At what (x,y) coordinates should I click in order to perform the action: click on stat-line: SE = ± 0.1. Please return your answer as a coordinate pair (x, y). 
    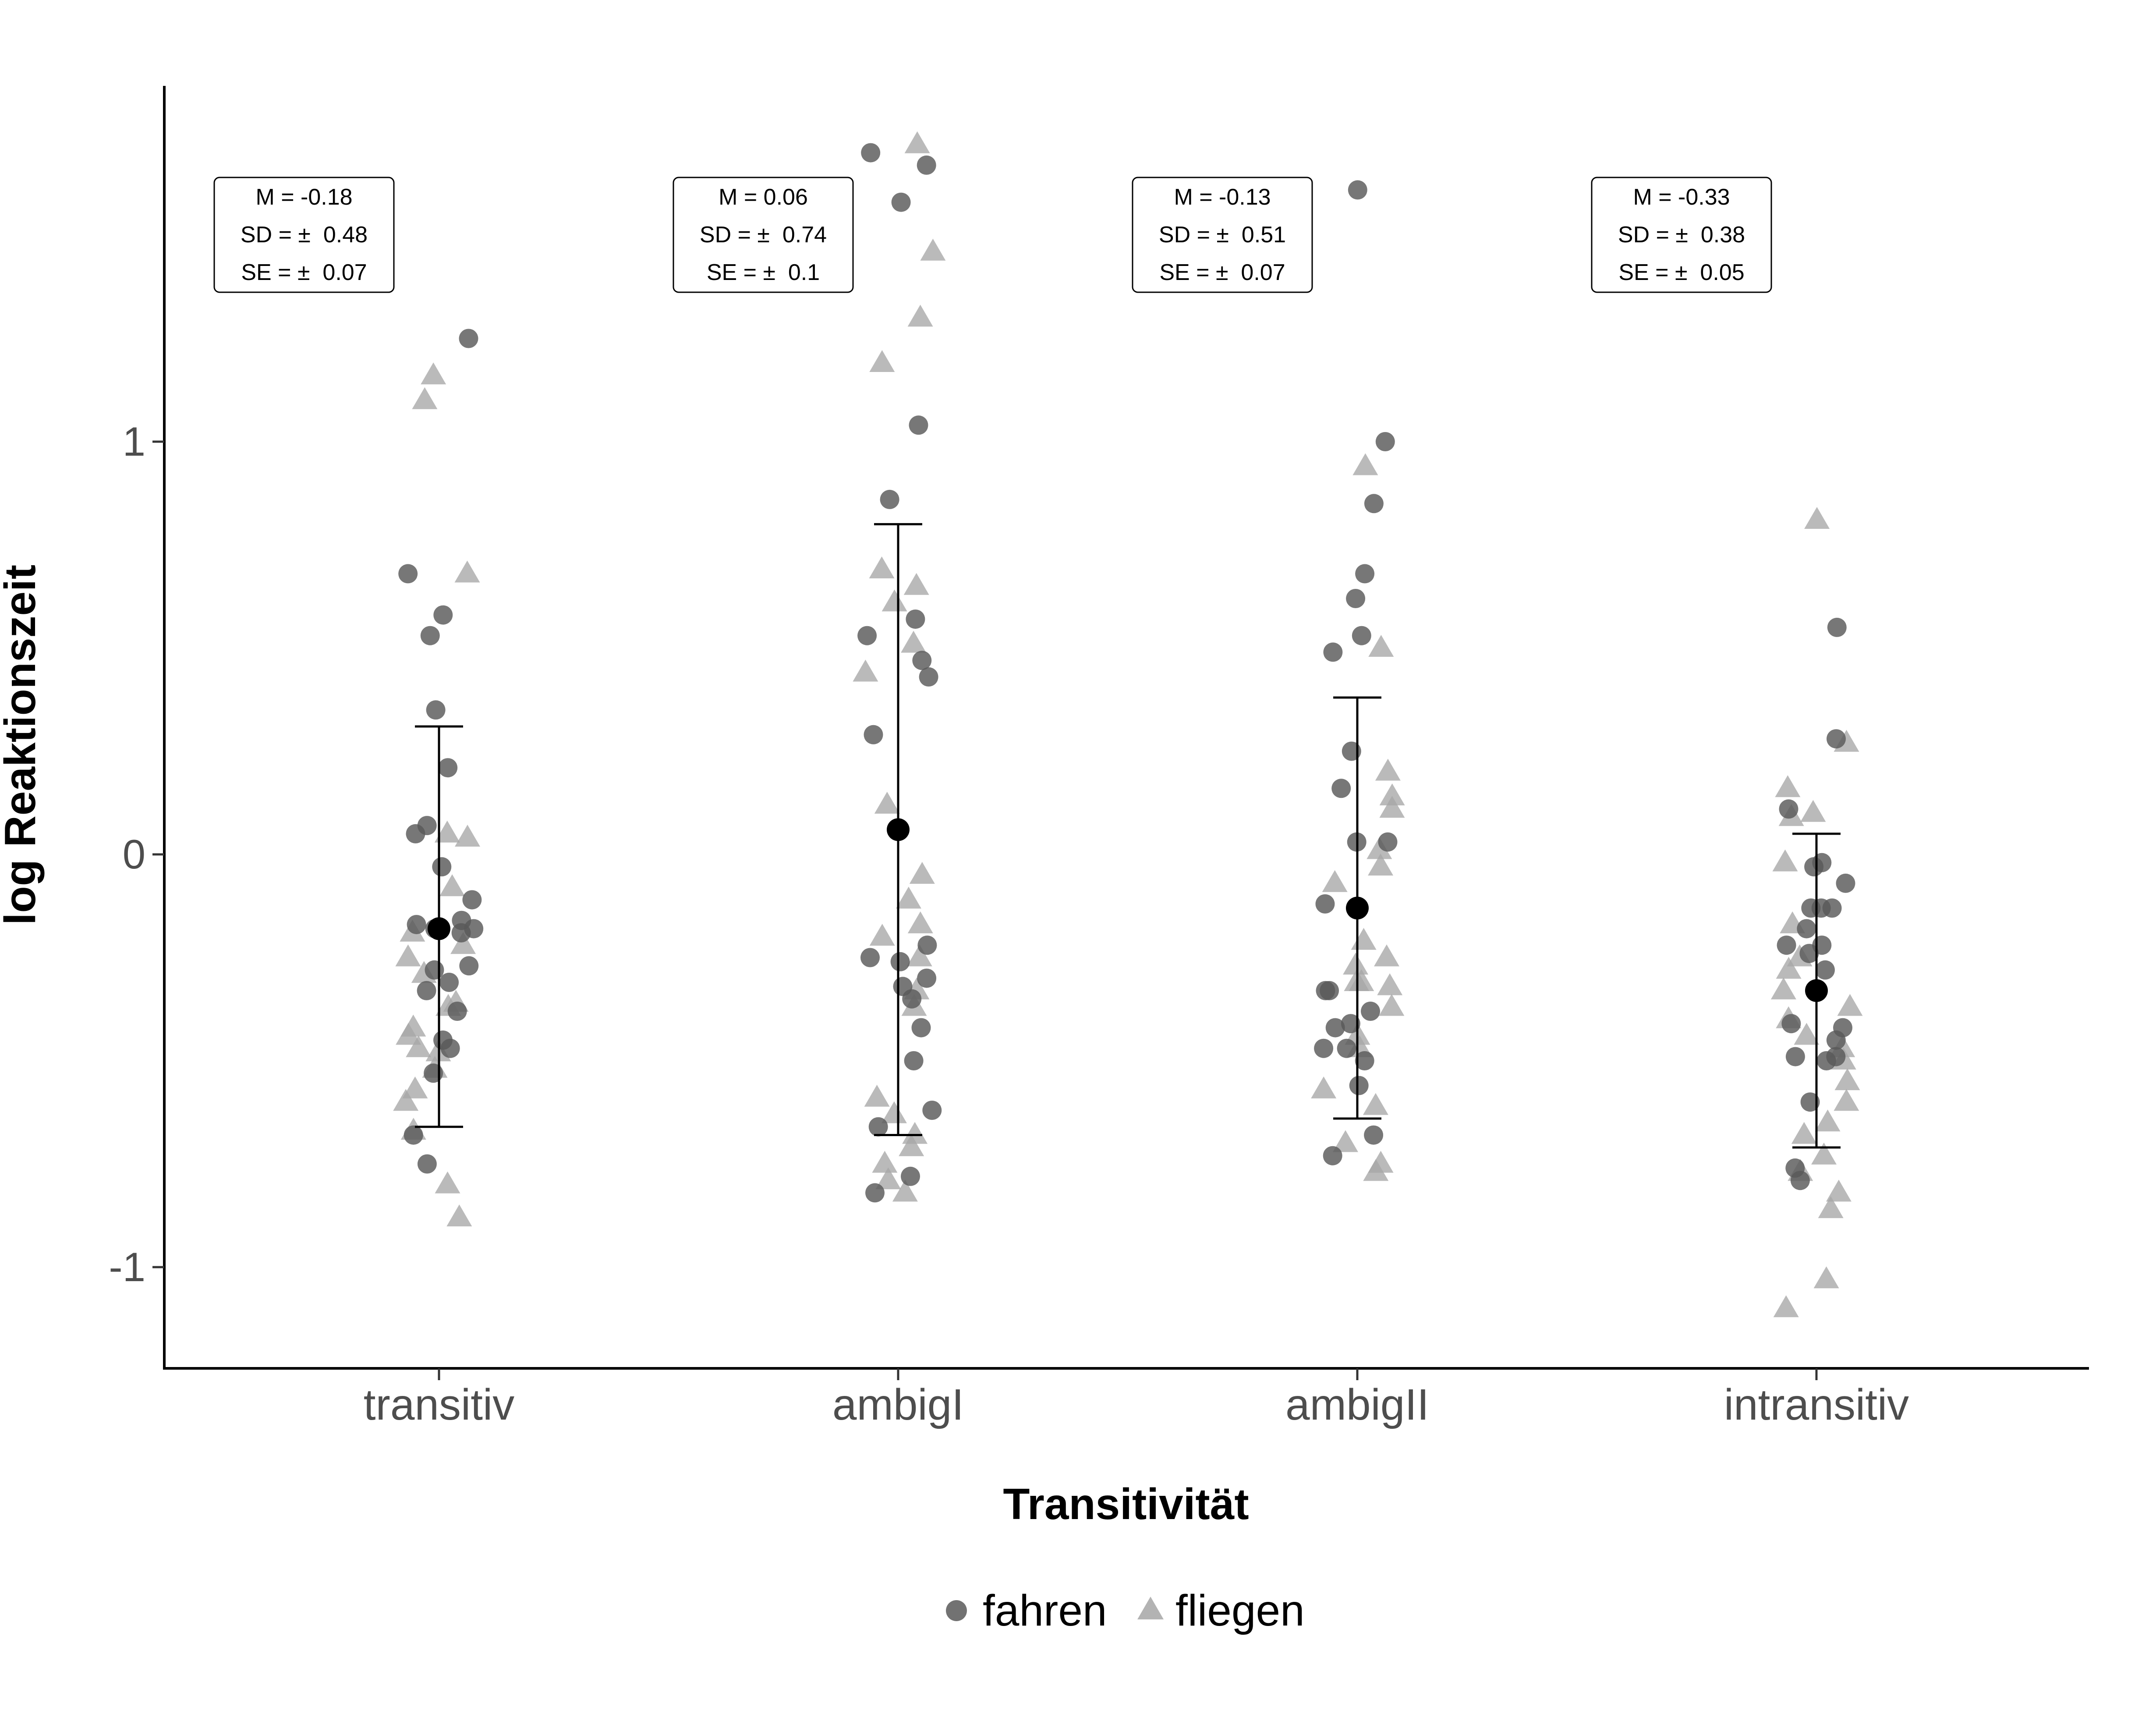
    Looking at the image, I should click on (763, 272).